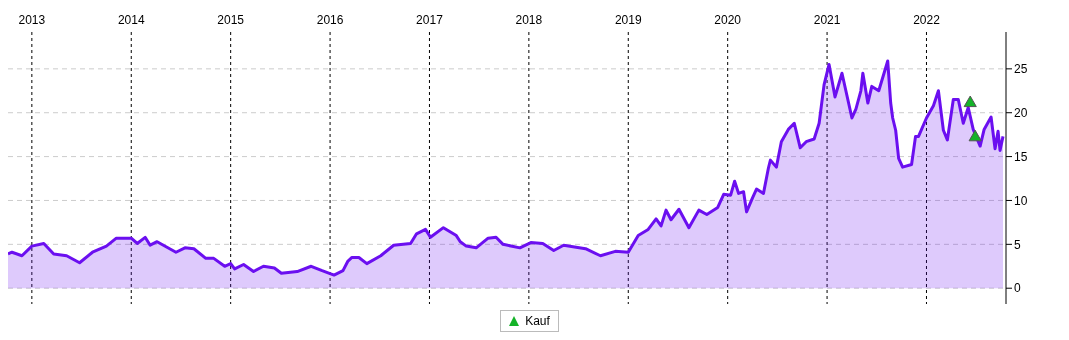 This screenshot has height=340, width=1069. I want to click on y-tick-label: 20, so click(1021, 112).